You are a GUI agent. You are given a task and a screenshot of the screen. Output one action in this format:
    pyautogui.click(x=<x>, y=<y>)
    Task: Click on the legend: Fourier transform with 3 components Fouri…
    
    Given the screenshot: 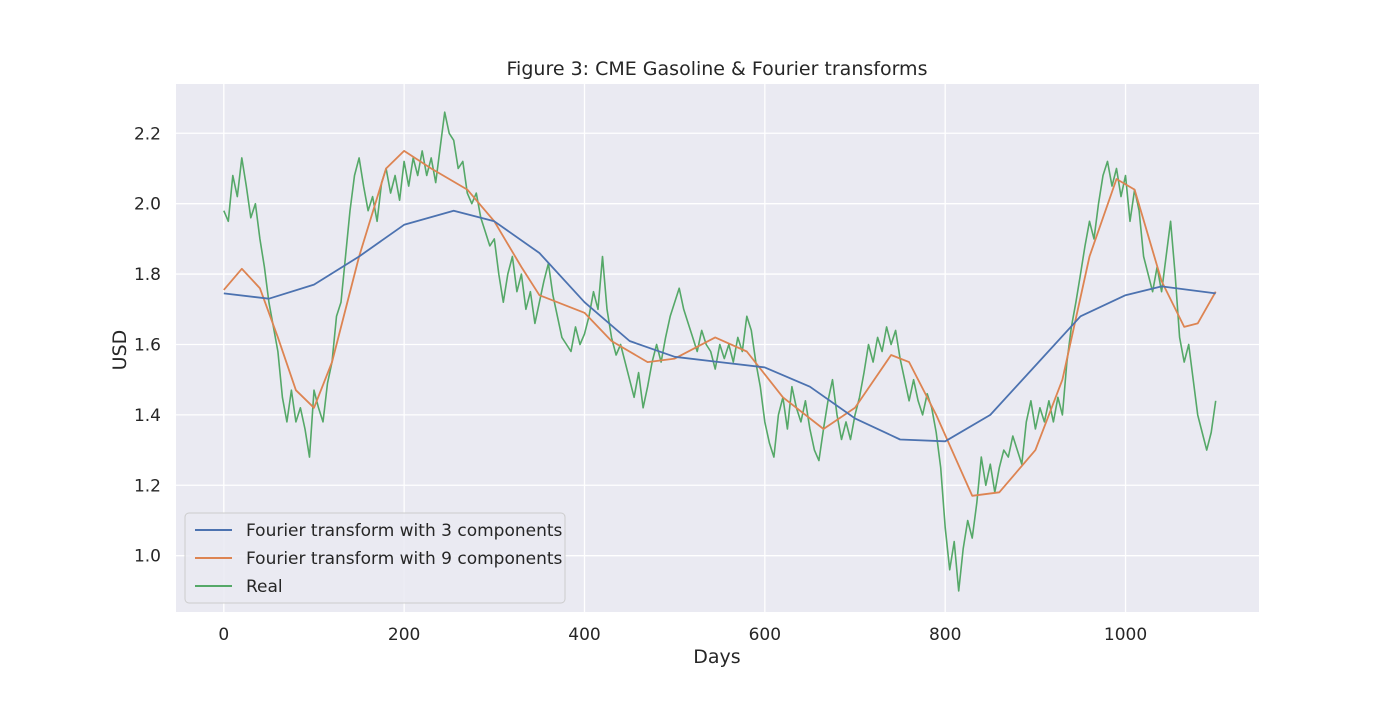 What is the action you would take?
    pyautogui.click(x=375, y=558)
    